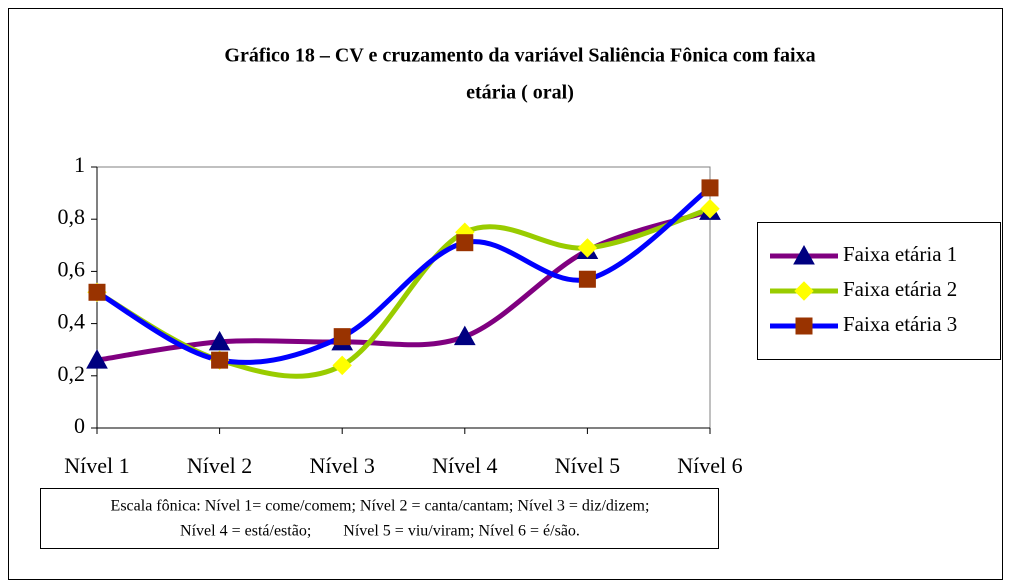  I want to click on x-tick-label: Nível 5, so click(587, 465).